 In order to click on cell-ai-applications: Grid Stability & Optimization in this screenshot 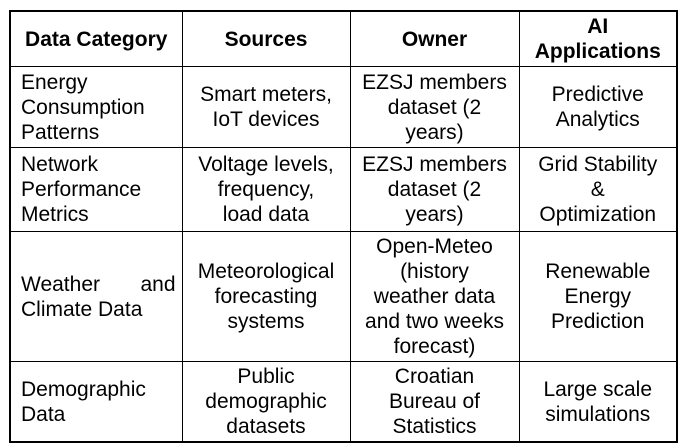, I will do `click(598, 189)`.